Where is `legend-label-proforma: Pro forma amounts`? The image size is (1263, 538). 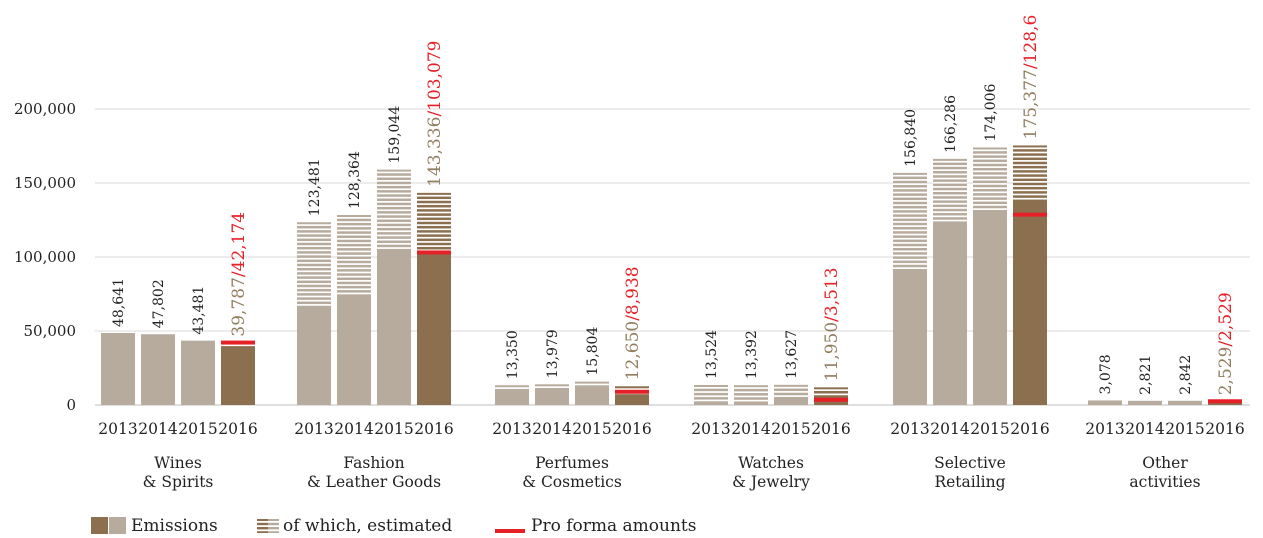 legend-label-proforma: Pro forma amounts is located at coordinates (613, 526).